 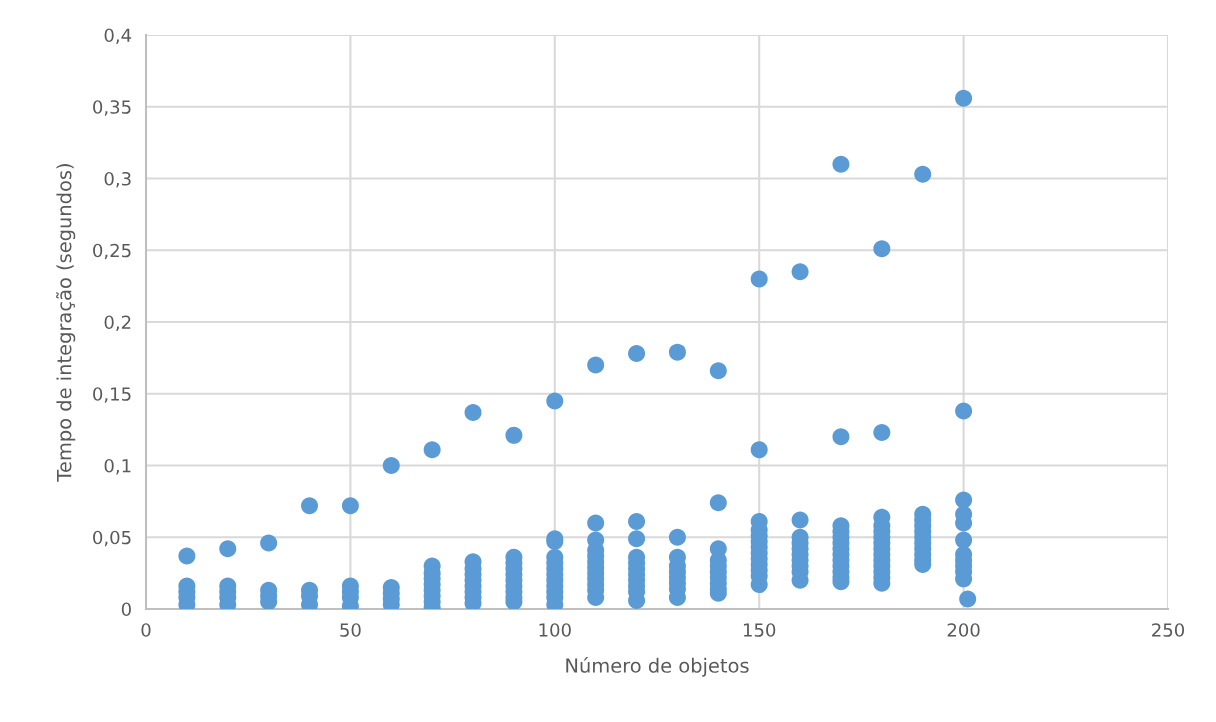 I want to click on y-tick-label: 0, so click(x=126, y=609).